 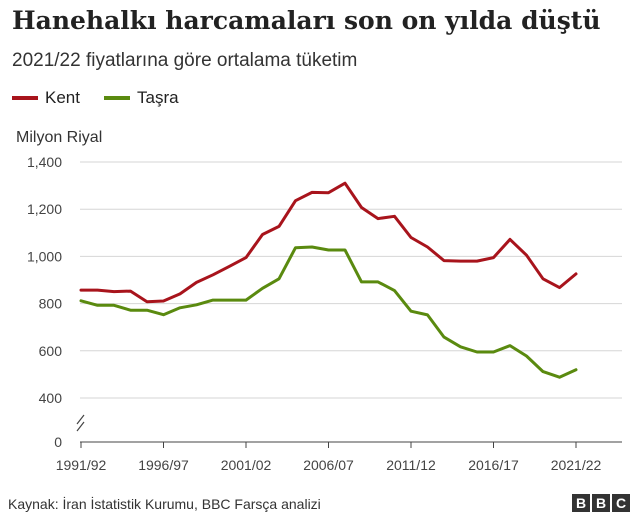 I want to click on x-tick-label: 2006/07, so click(x=328, y=465).